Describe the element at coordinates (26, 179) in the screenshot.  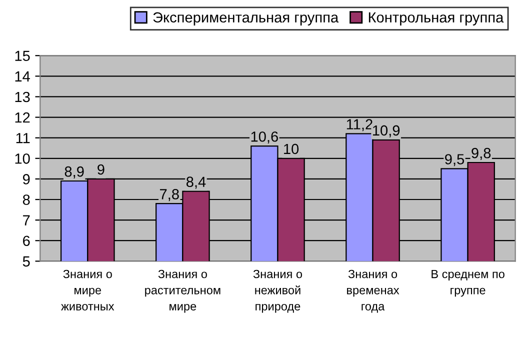
I see `y-tick-label: 9` at that location.